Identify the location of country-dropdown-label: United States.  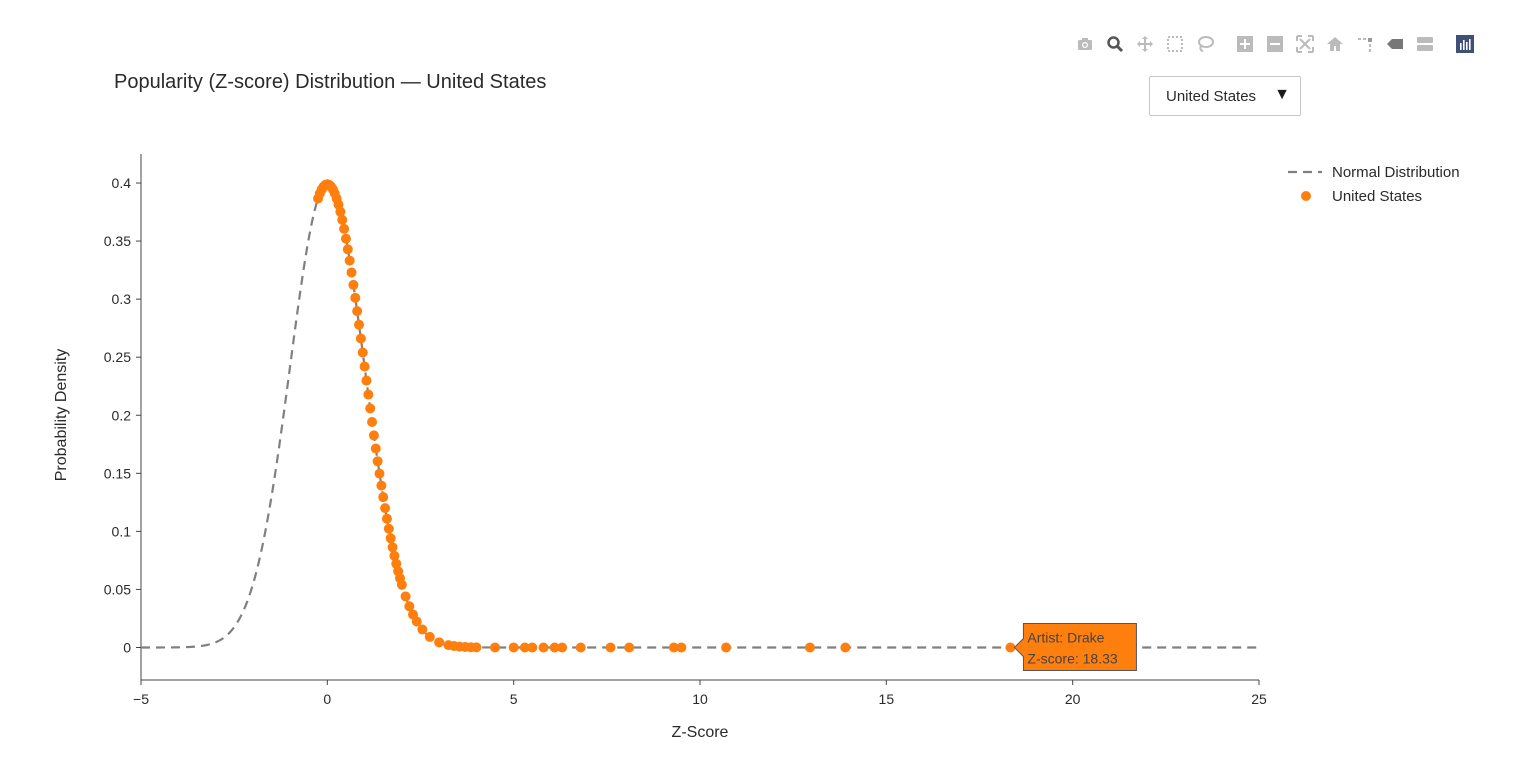
(1211, 96).